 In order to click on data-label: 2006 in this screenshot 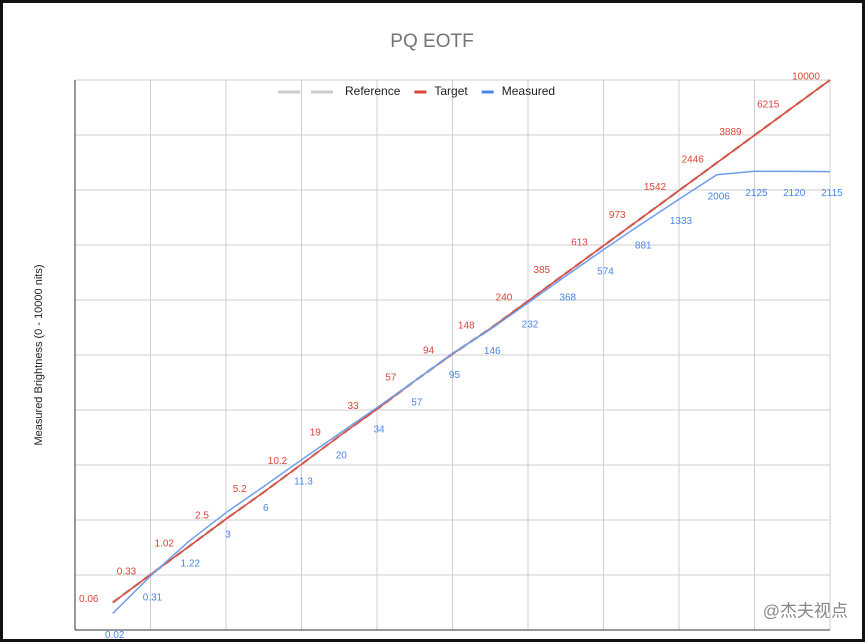, I will do `click(719, 196)`.